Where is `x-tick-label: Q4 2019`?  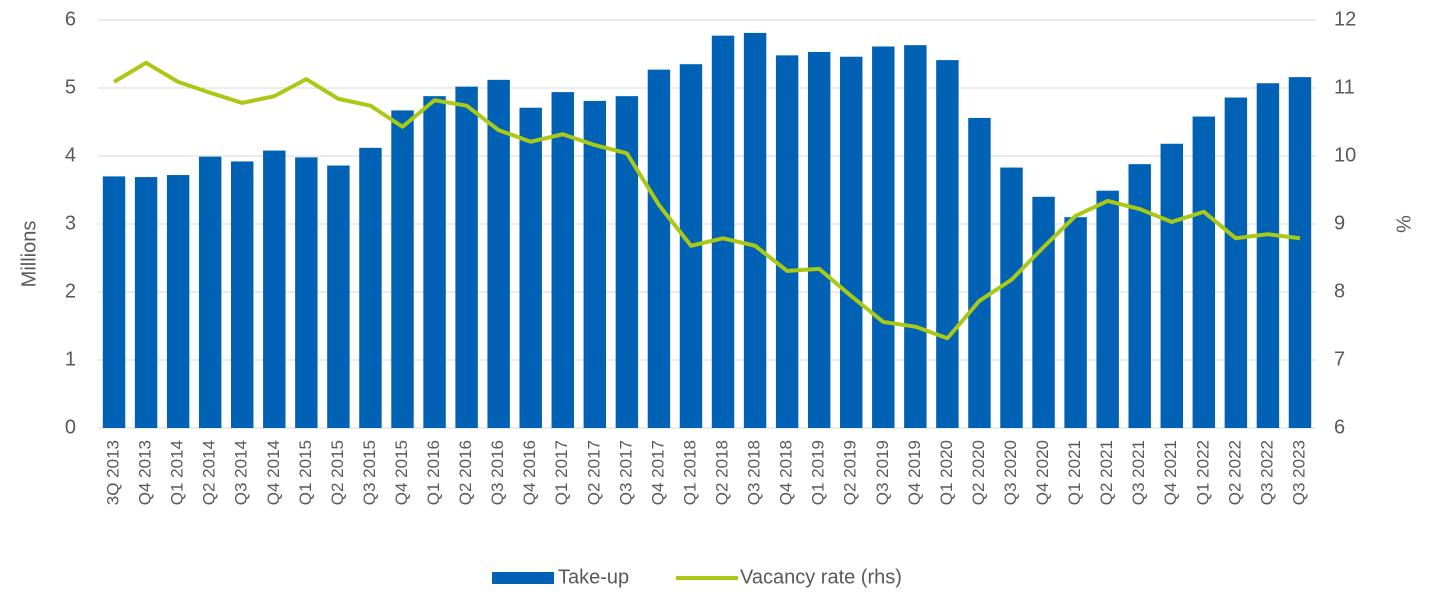 x-tick-label: Q4 2019 is located at coordinates (914, 472).